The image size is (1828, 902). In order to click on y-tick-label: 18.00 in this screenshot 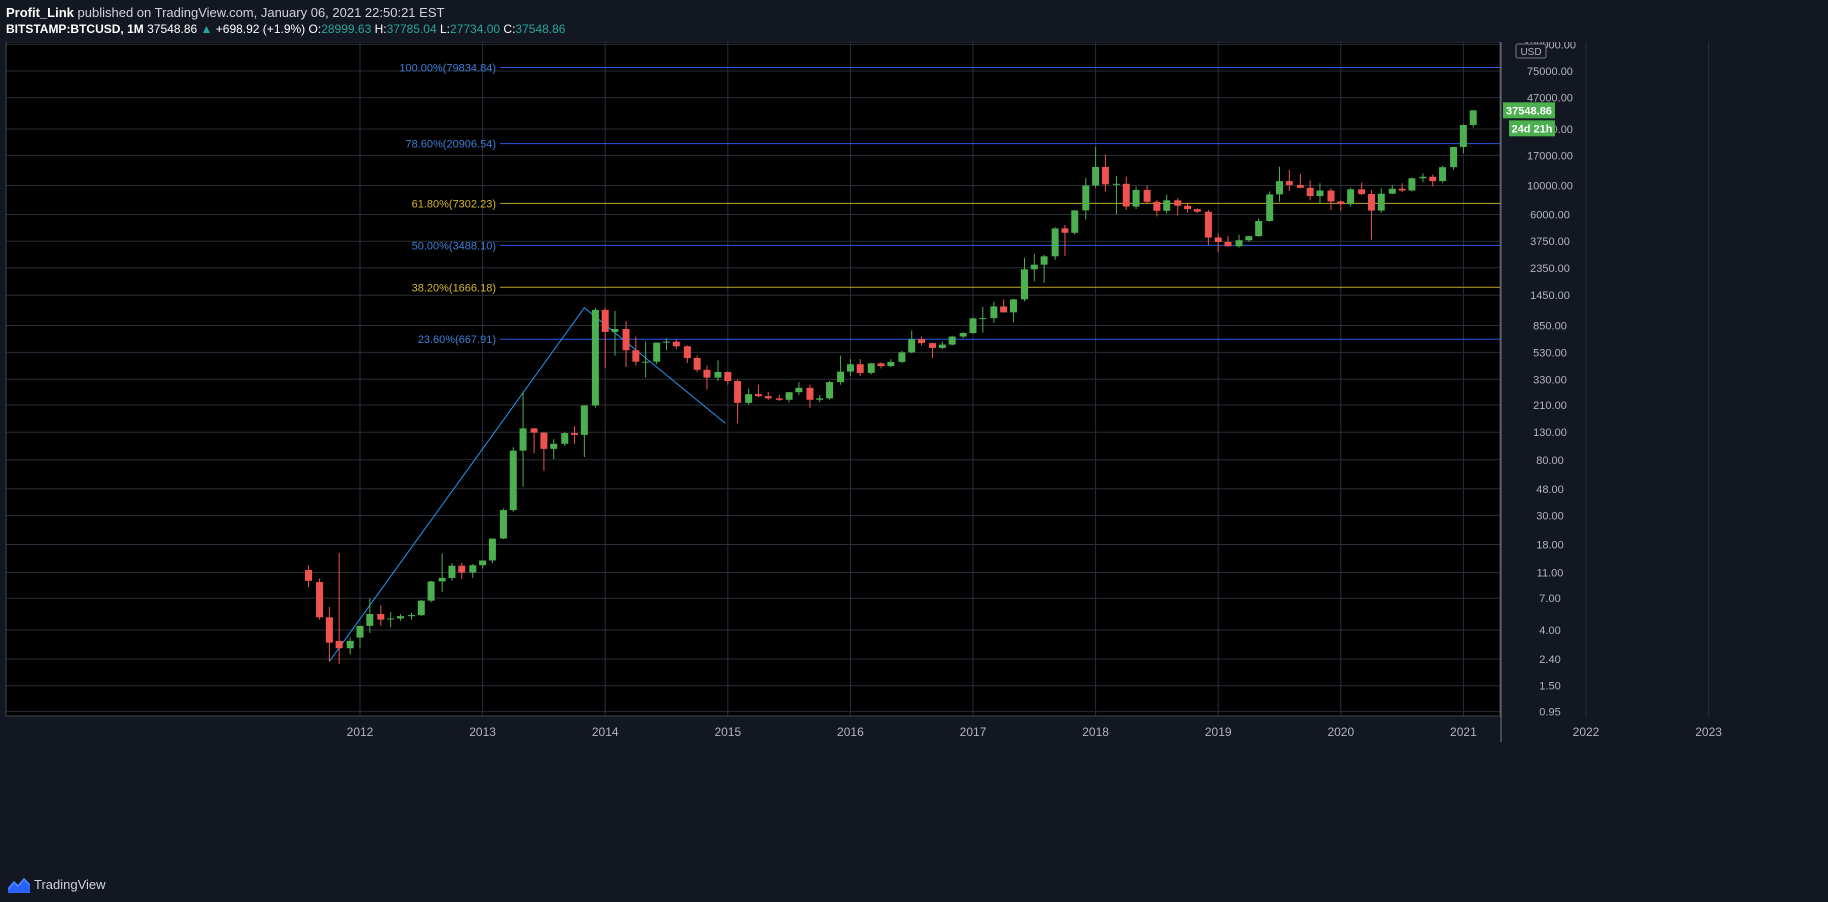, I will do `click(1550, 546)`.